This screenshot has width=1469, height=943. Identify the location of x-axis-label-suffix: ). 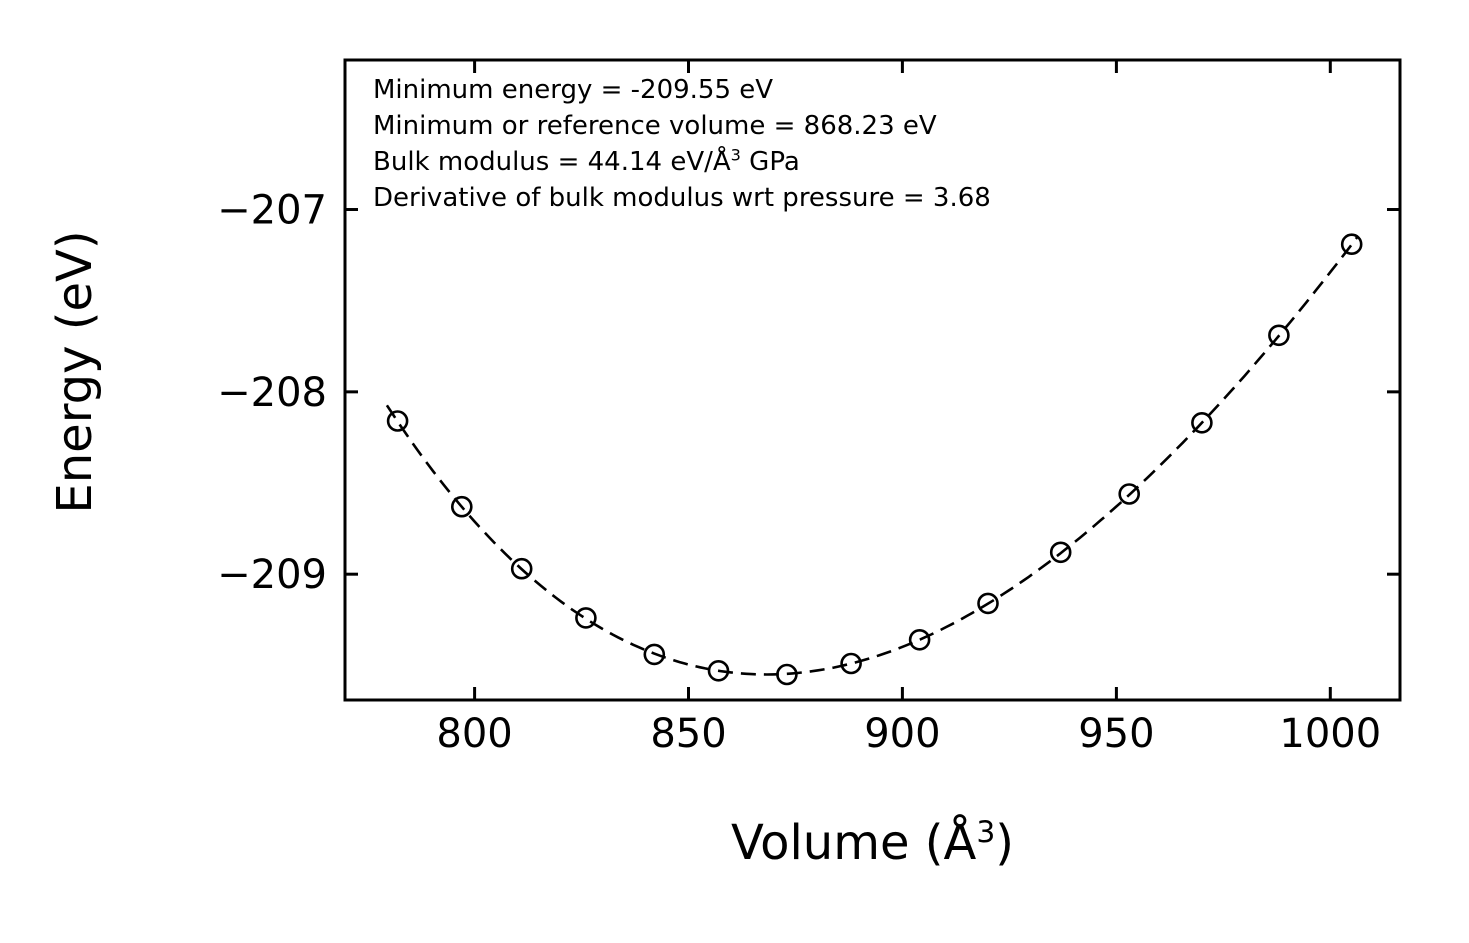
(1004, 843).